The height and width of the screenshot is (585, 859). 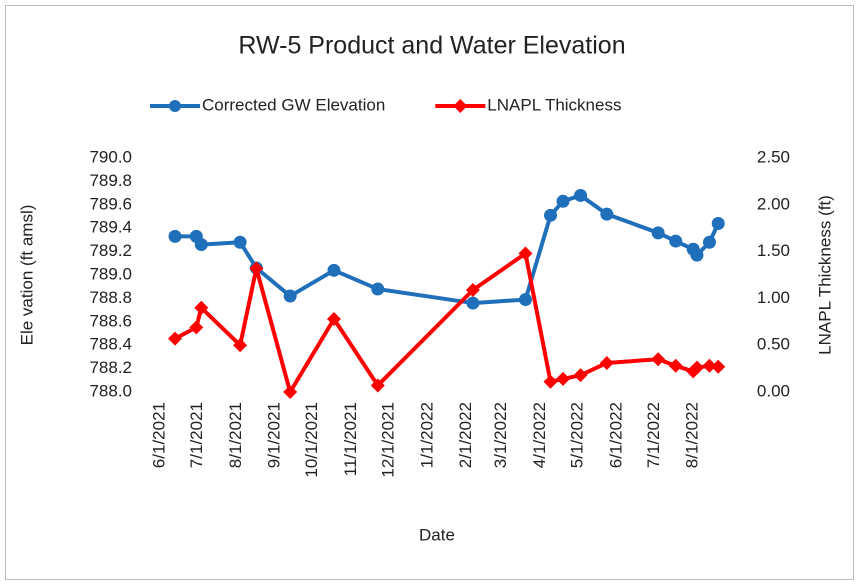 I want to click on y-tick-label: 789.4, so click(x=110, y=227).